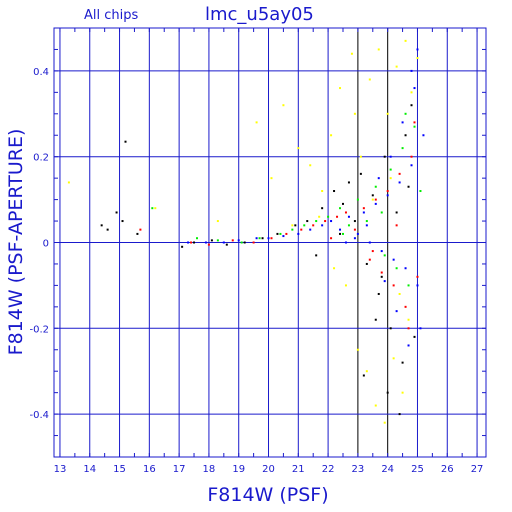 This screenshot has width=512, height=512. Describe the element at coordinates (16, 242) in the screenshot. I see `y-axis-title: F814W (PSF-APERTURE)` at that location.